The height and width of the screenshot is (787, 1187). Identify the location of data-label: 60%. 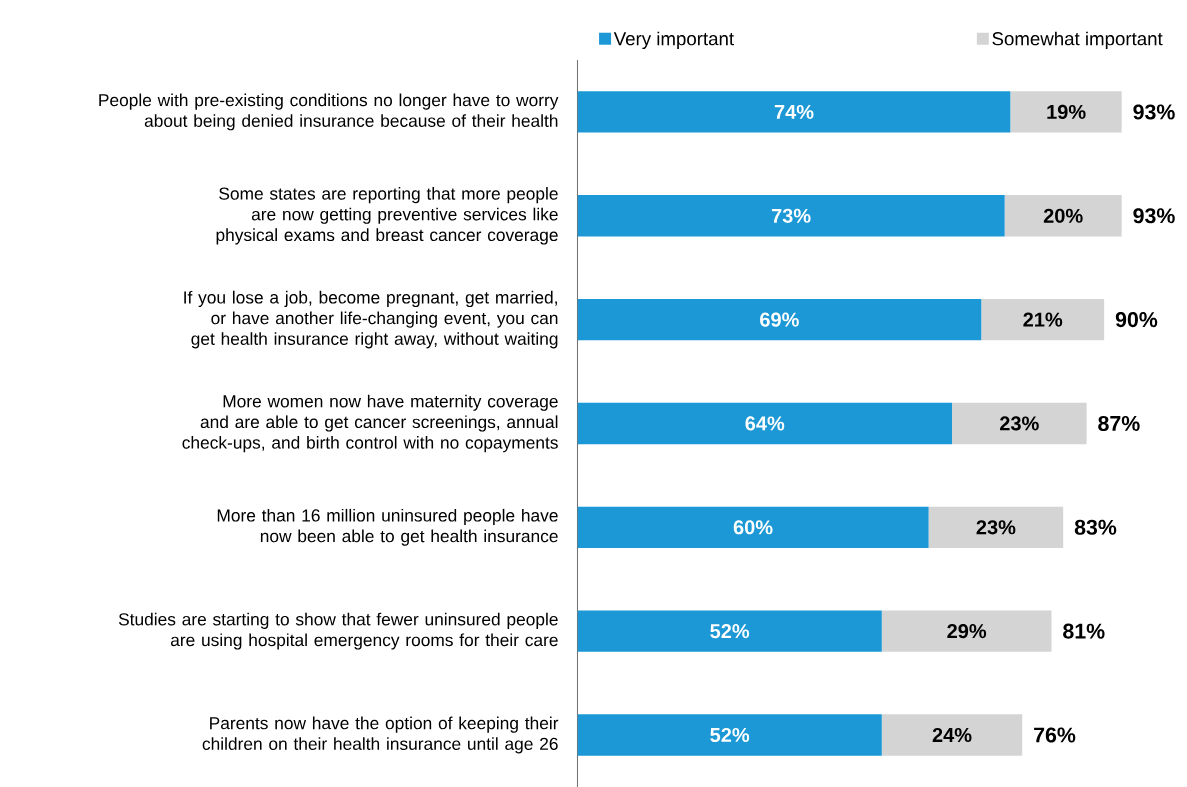
(753, 527).